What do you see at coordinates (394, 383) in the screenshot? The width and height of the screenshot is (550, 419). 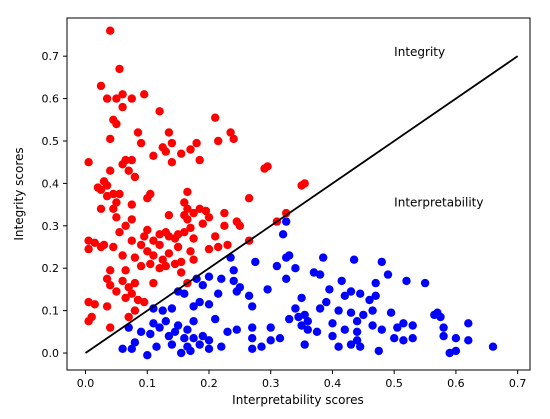 I see `x-tick-label: 0.5` at bounding box center [394, 383].